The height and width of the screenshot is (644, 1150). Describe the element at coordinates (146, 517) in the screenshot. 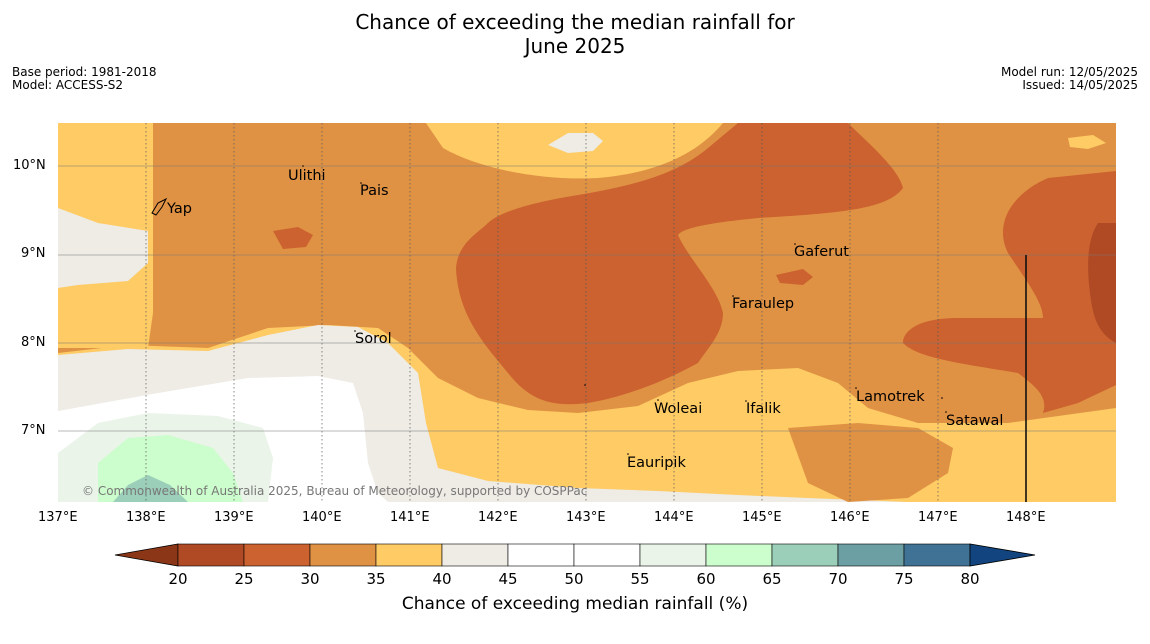

I see `lon-tick-138e: 138°E` at that location.